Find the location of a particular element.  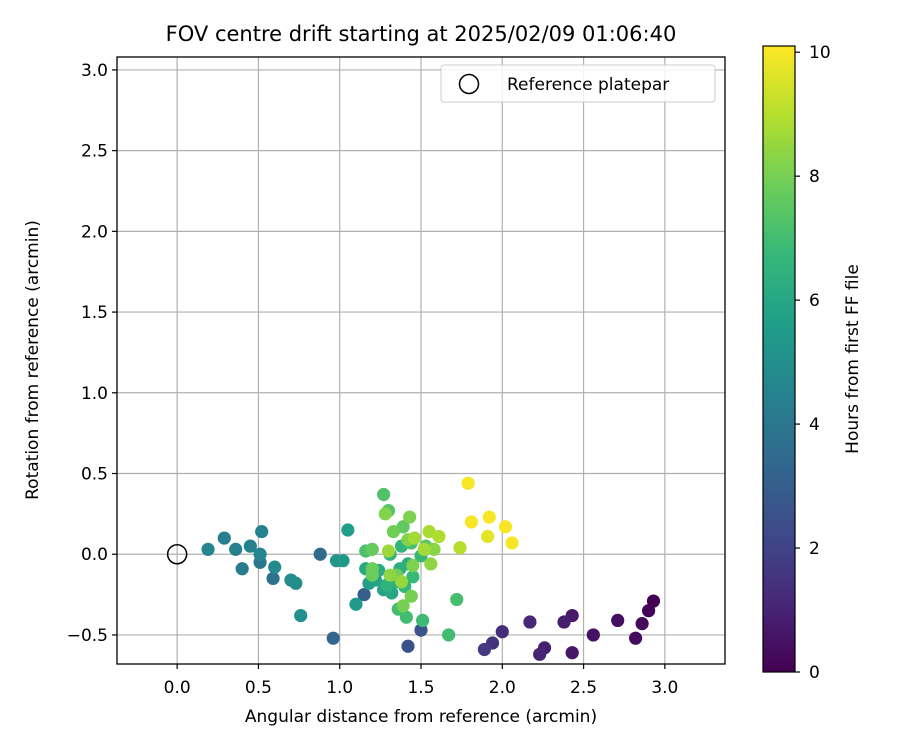

reference-platepar-point is located at coordinates (177, 554).